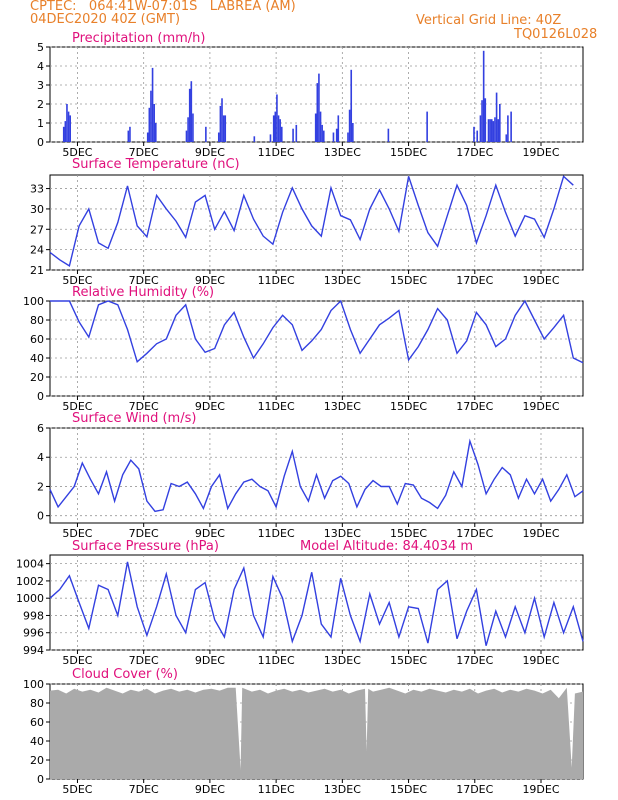  Describe the element at coordinates (138, 38) in the screenshot. I see `panel-title: Precipitation (mm/h)` at that location.